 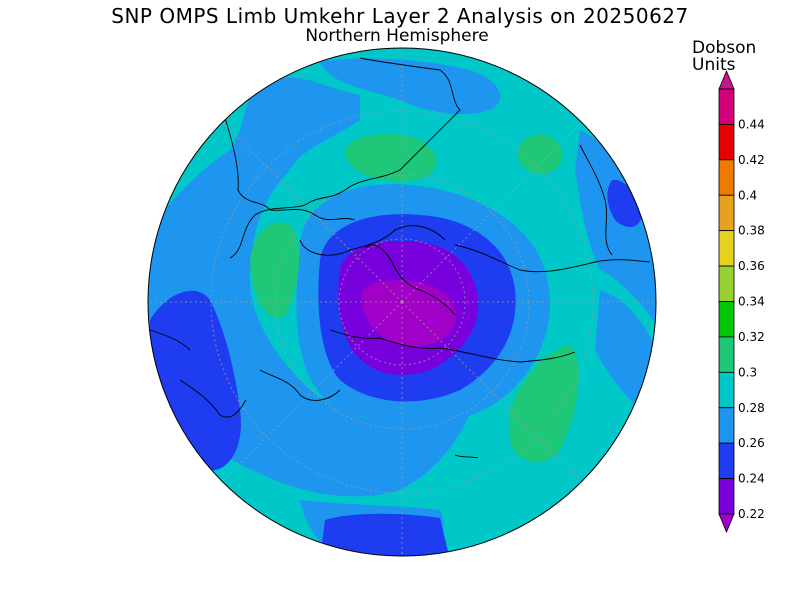 What do you see at coordinates (751, 160) in the screenshot?
I see `legend-tick-label: 0.42` at bounding box center [751, 160].